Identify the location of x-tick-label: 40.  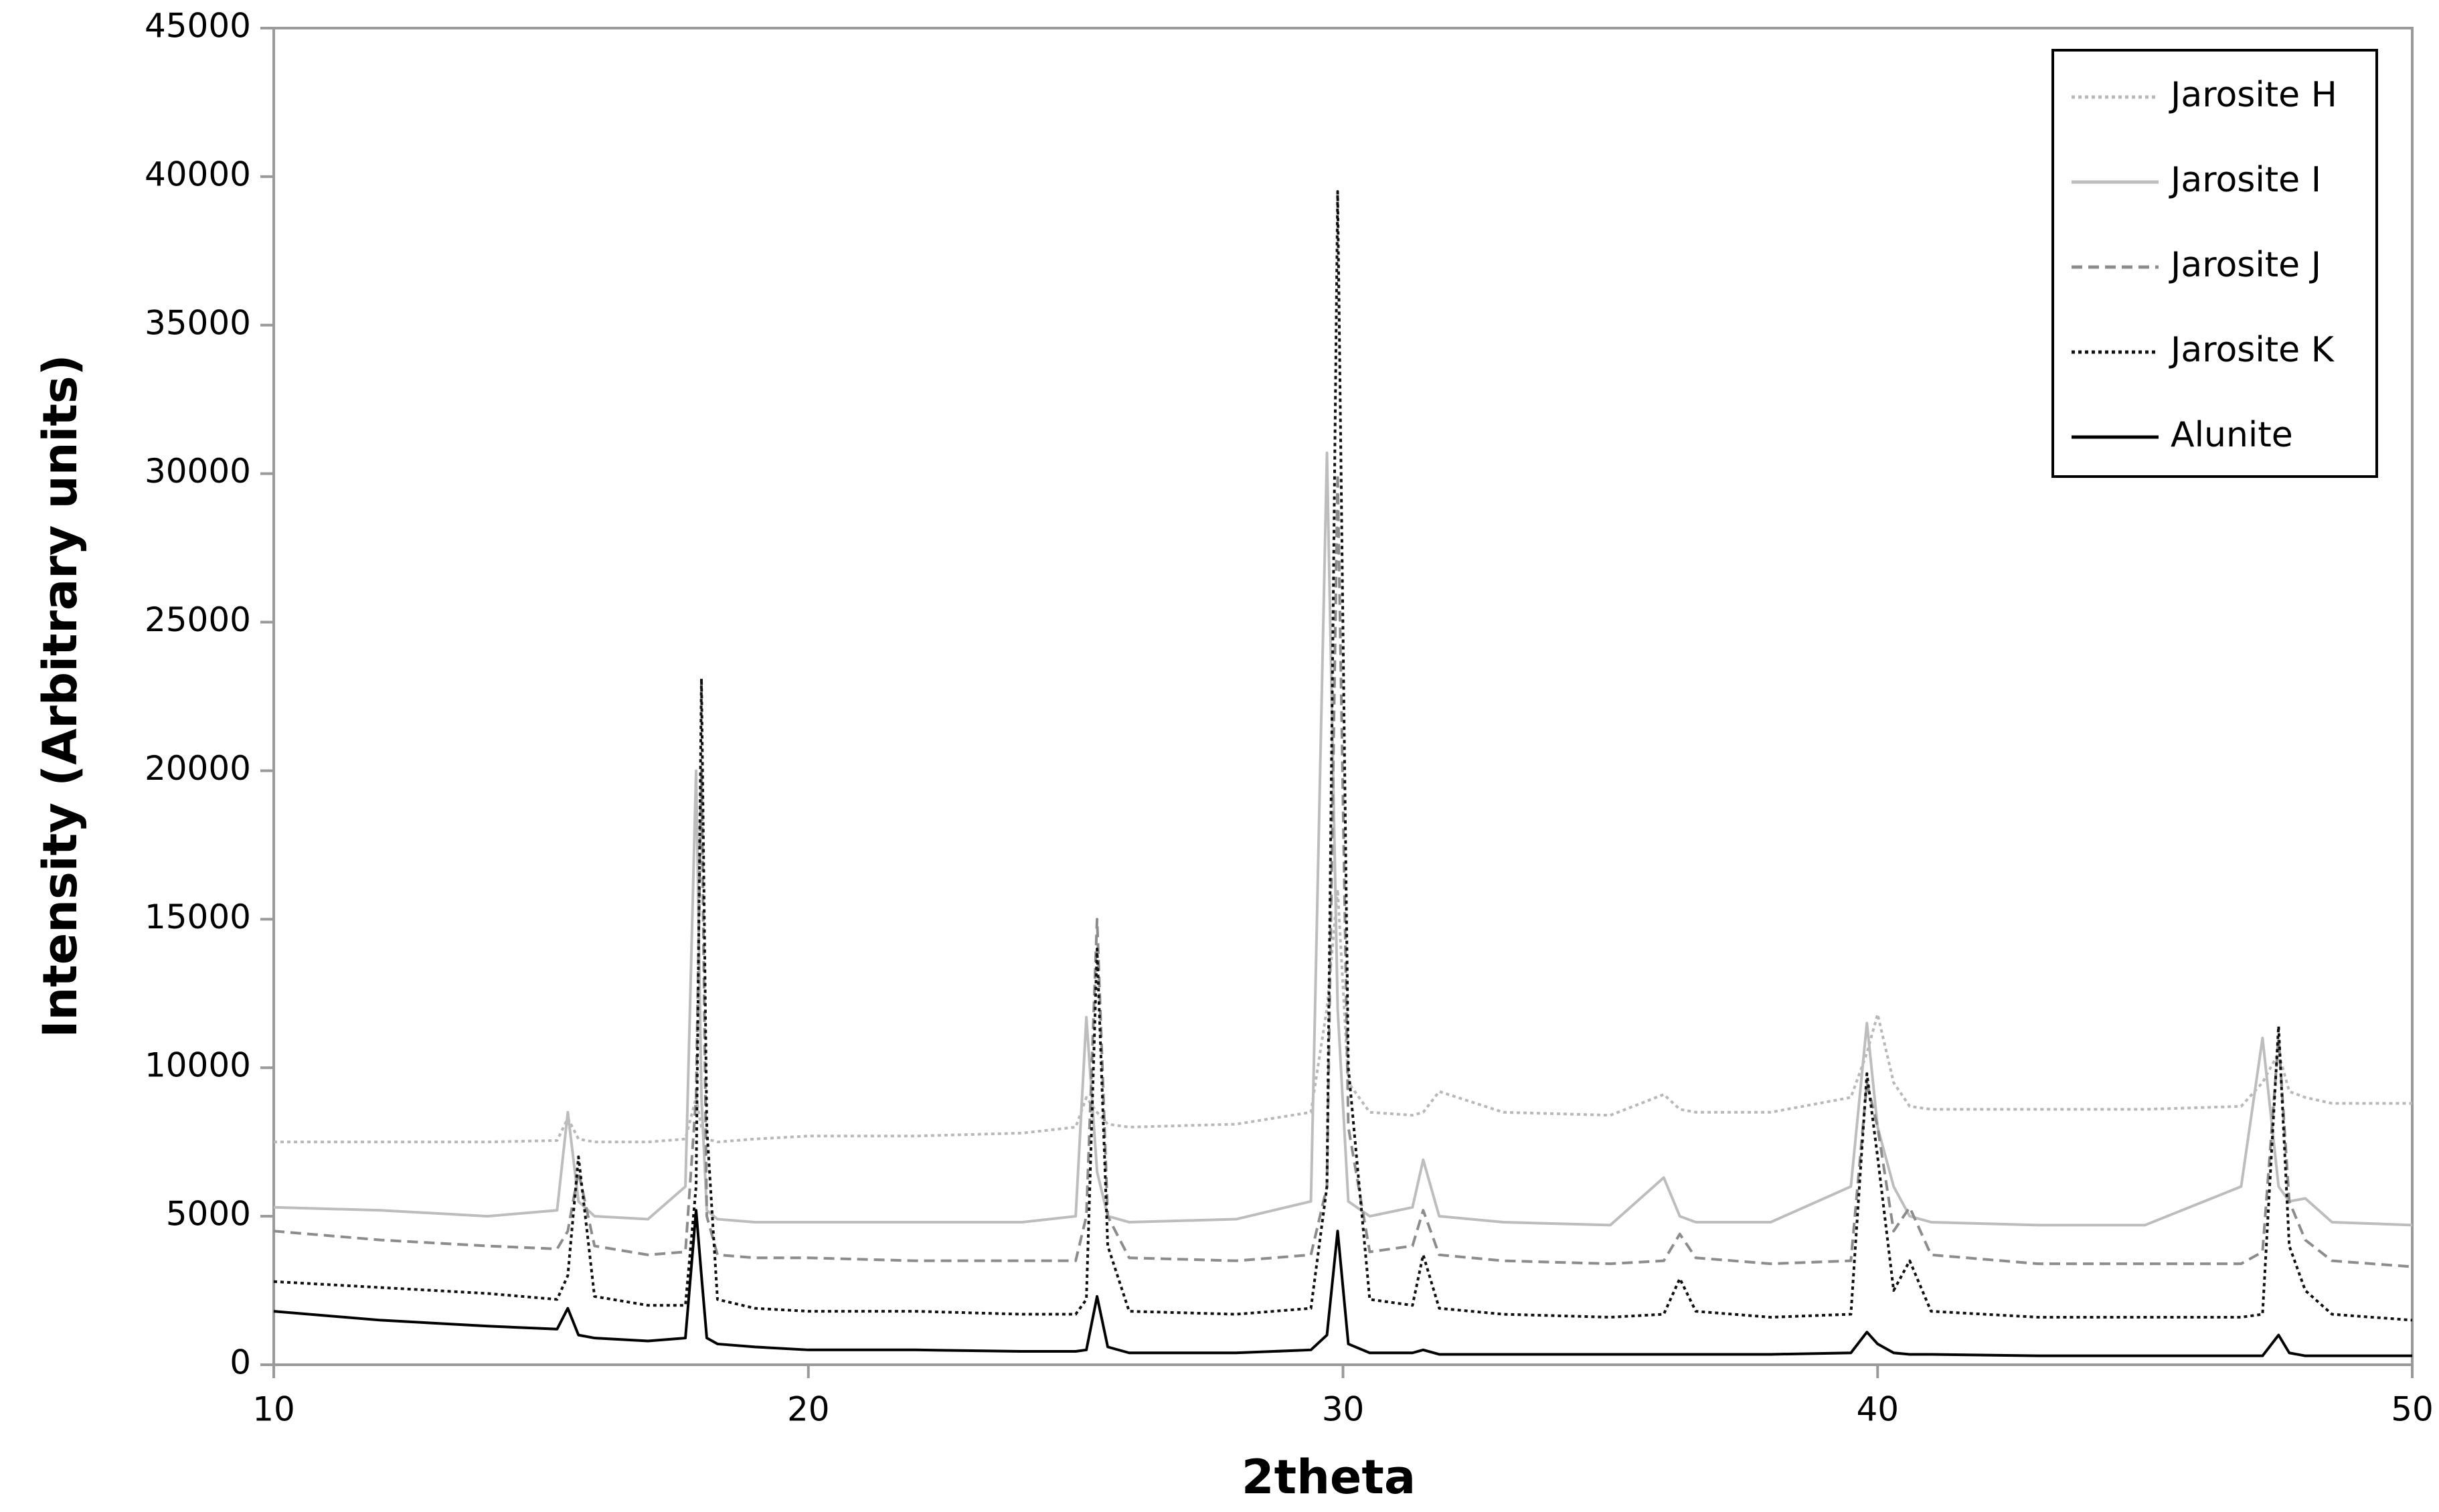
(1877, 1409).